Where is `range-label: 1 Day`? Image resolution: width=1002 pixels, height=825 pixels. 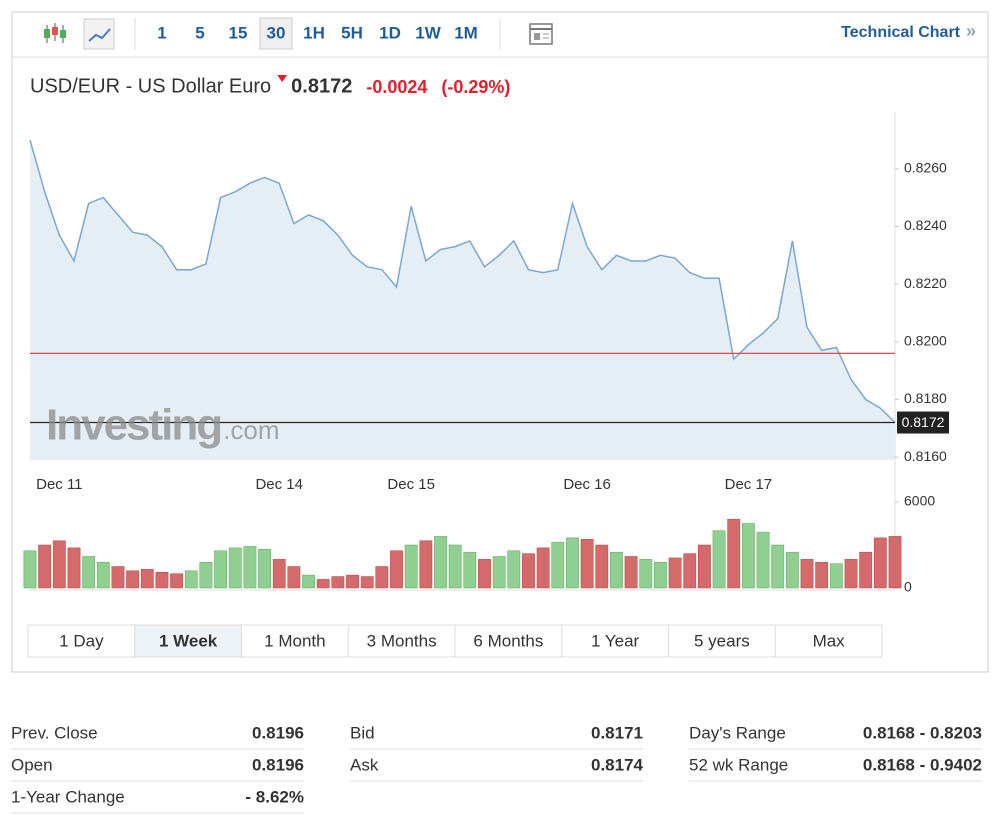 range-label: 1 Day is located at coordinates (81, 640).